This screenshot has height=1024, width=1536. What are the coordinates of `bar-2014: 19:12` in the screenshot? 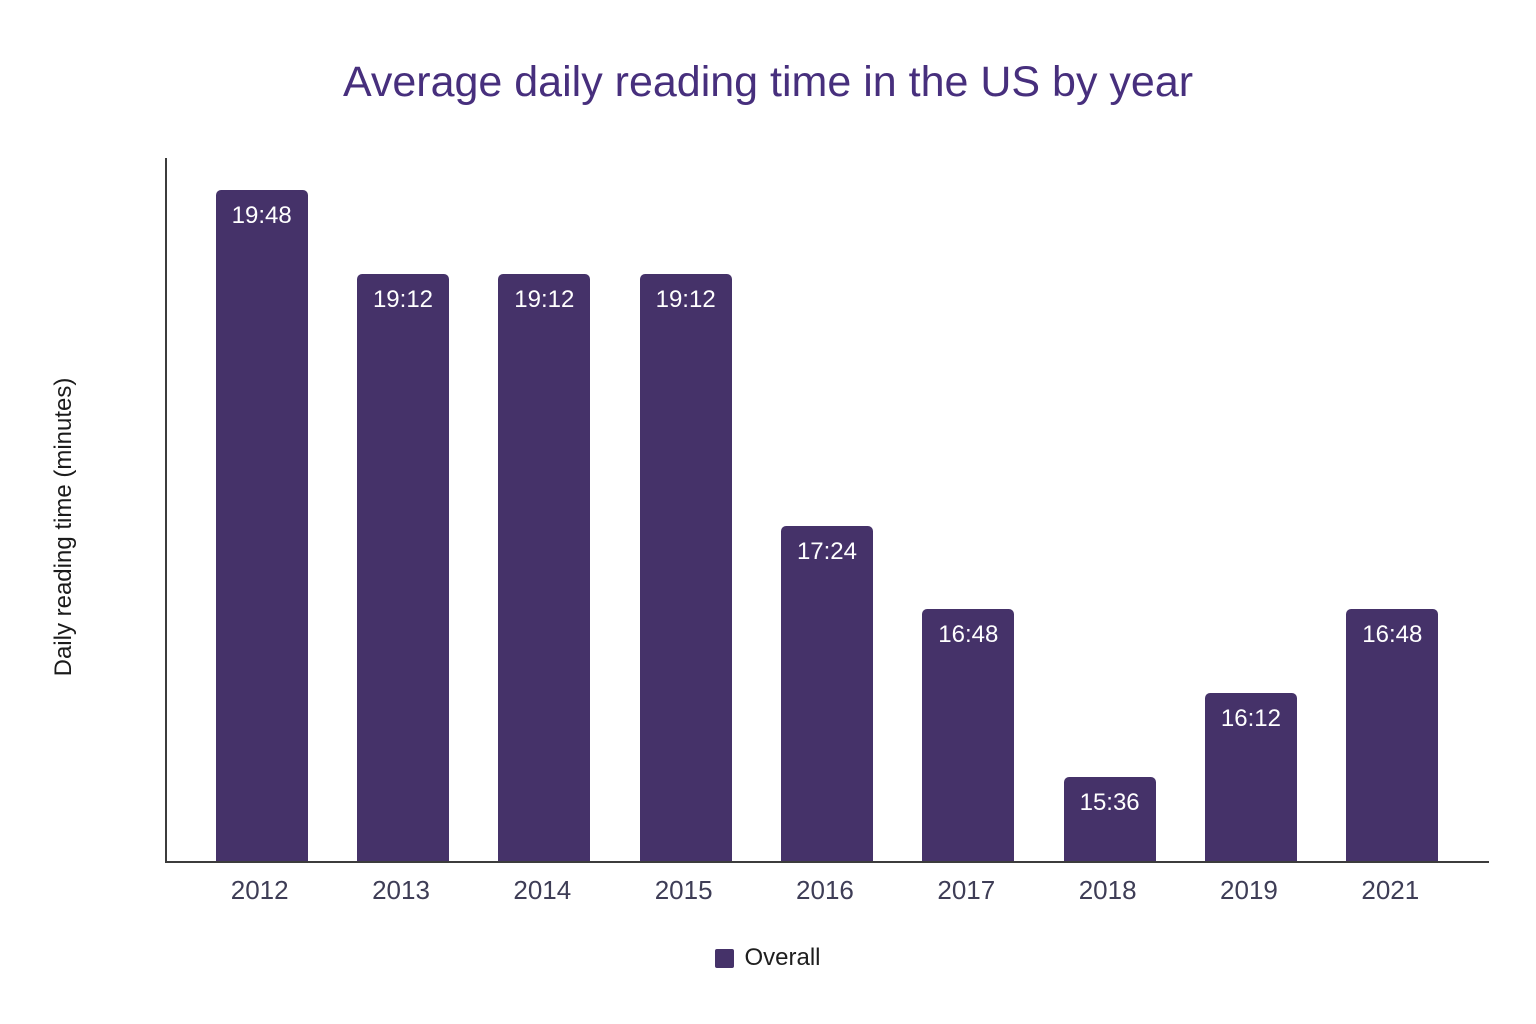 It's located at (544, 567).